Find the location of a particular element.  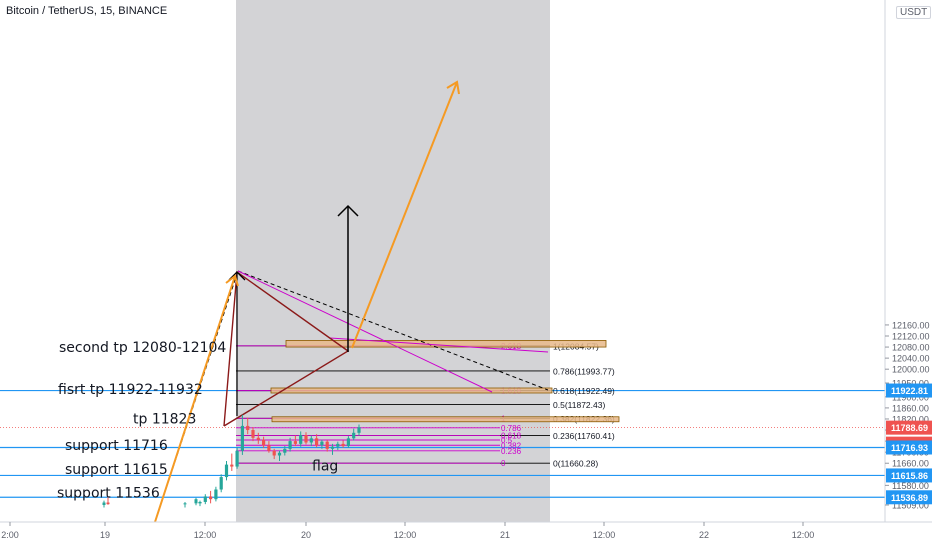

flag-triangle is located at coordinates (286, 348).